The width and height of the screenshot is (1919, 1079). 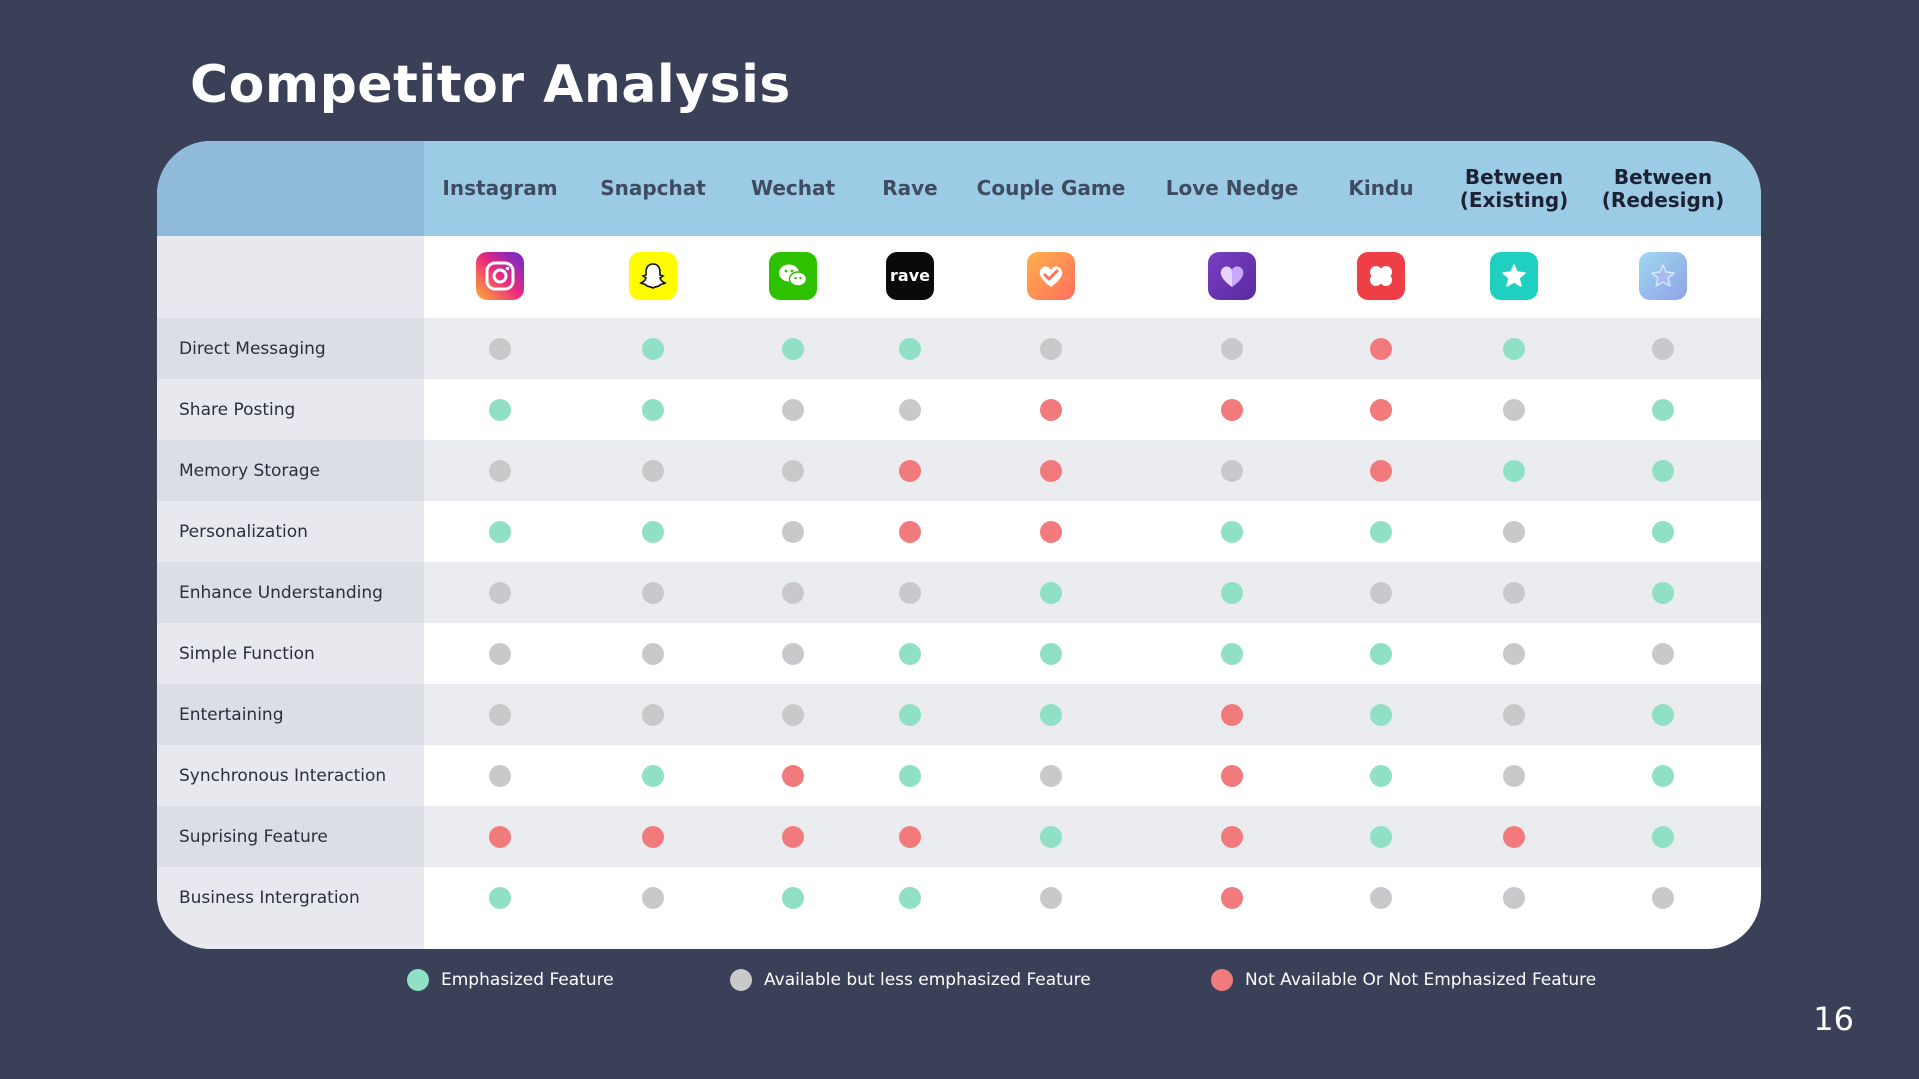 I want to click on column-header-5: Couple Game, so click(x=1051, y=188).